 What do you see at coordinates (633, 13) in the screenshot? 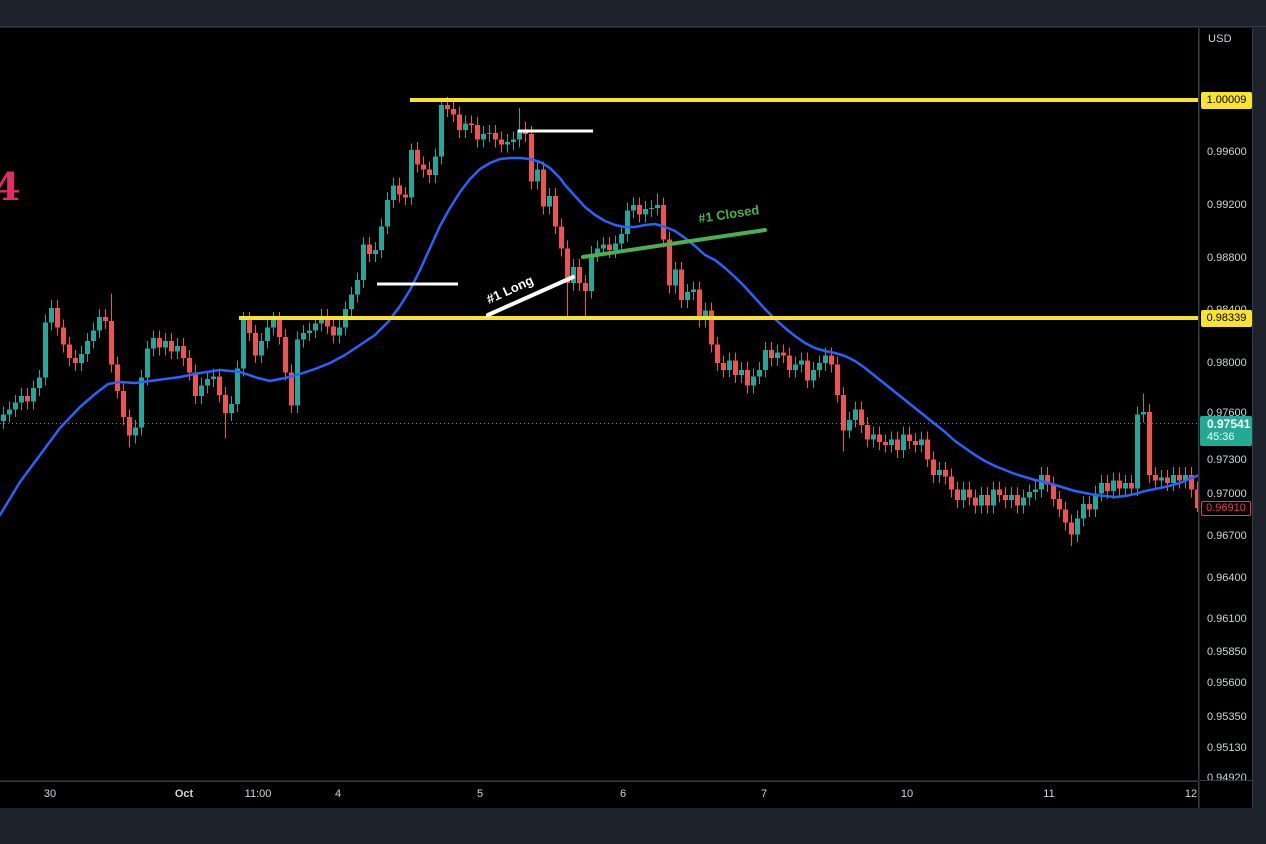
I see `top-toolbar` at bounding box center [633, 13].